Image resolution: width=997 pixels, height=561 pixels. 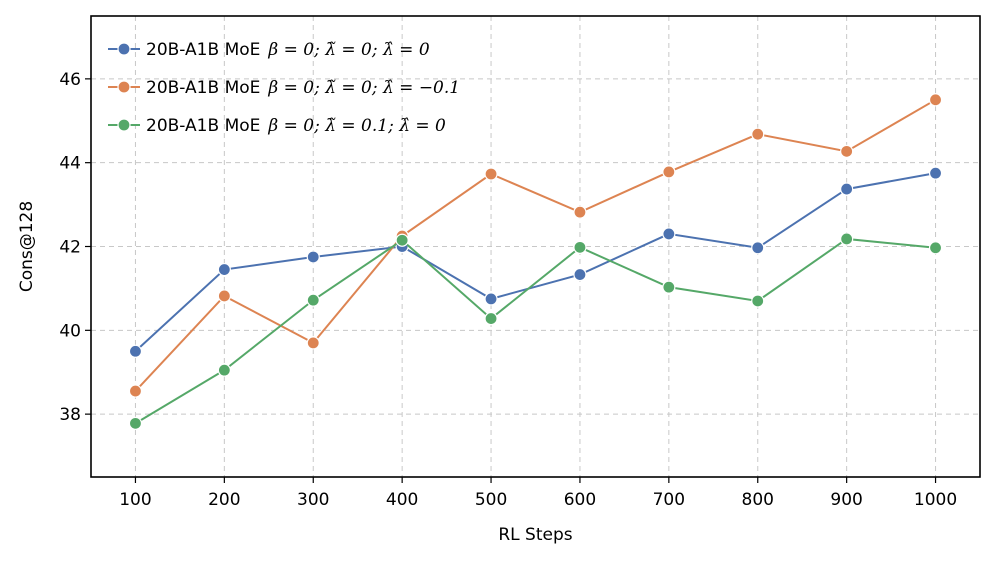 I want to click on x-axis-title: RL Steps, so click(x=535, y=535).